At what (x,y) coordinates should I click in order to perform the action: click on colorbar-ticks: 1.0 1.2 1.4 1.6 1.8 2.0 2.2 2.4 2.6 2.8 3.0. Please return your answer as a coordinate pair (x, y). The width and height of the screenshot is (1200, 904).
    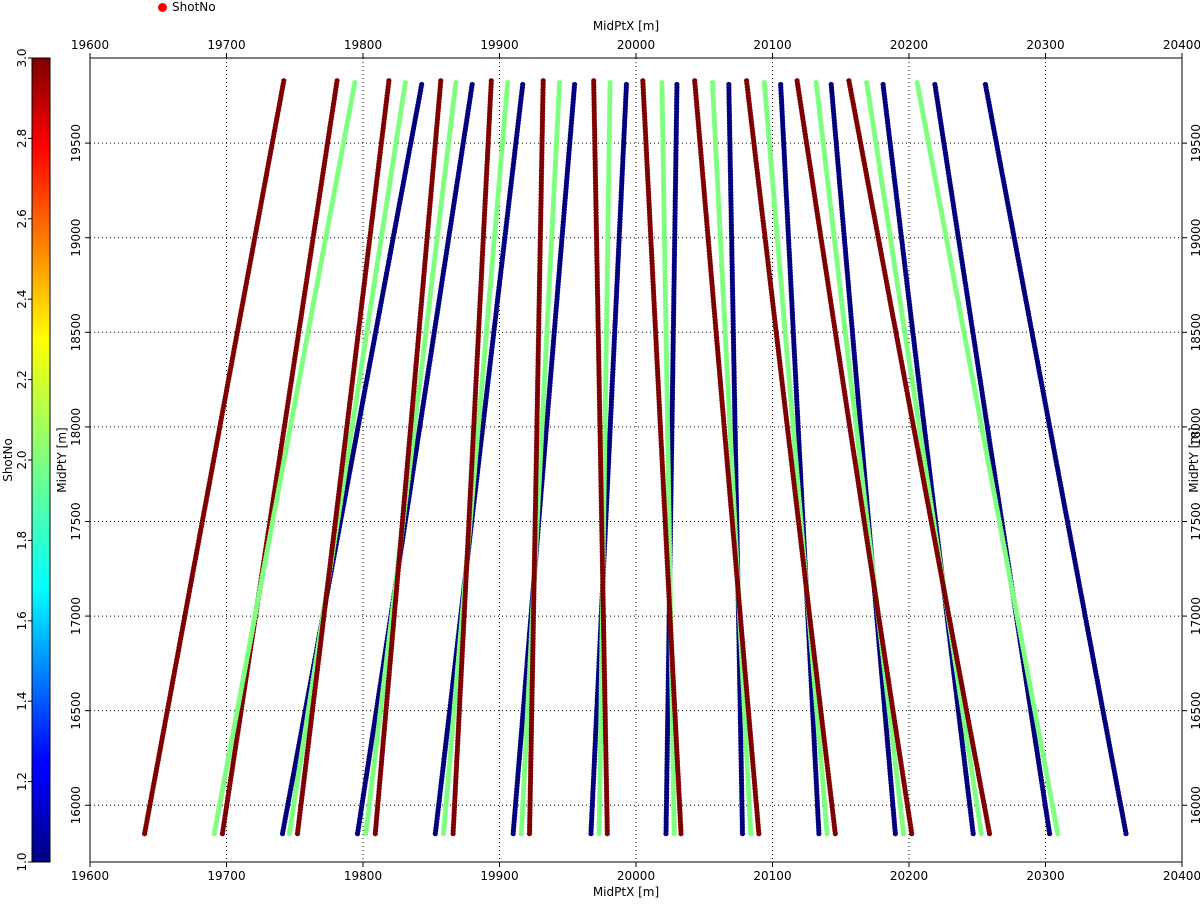
    Looking at the image, I should click on (23, 459).